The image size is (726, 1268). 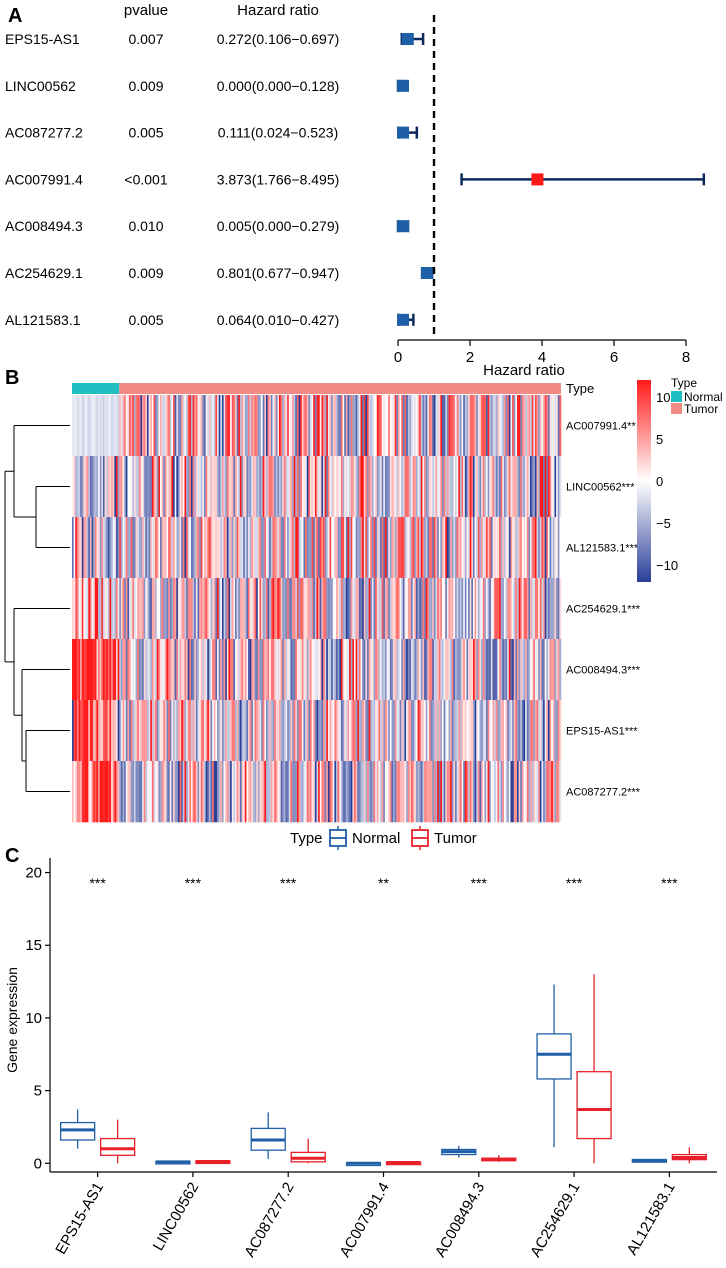 What do you see at coordinates (317, 426) in the screenshot?
I see `heatmap-row` at bounding box center [317, 426].